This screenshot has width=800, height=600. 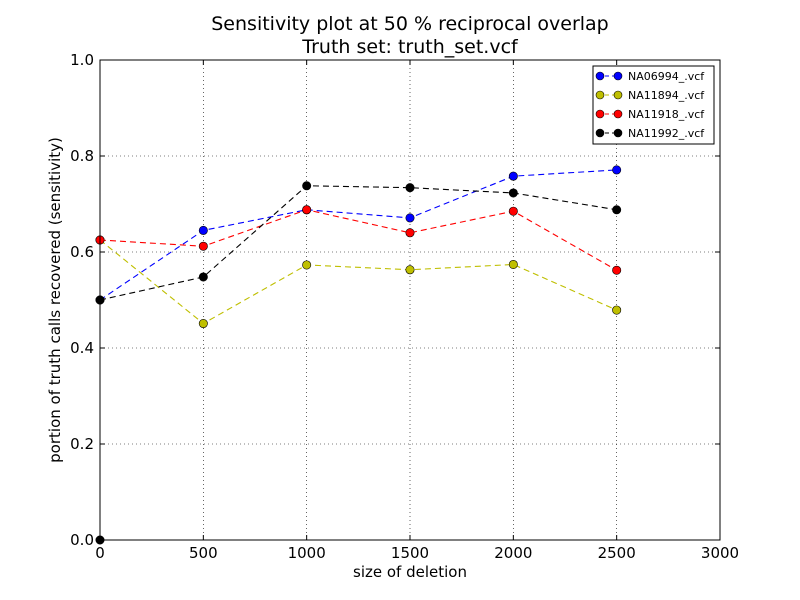 I want to click on legend-box, so click(x=653, y=105).